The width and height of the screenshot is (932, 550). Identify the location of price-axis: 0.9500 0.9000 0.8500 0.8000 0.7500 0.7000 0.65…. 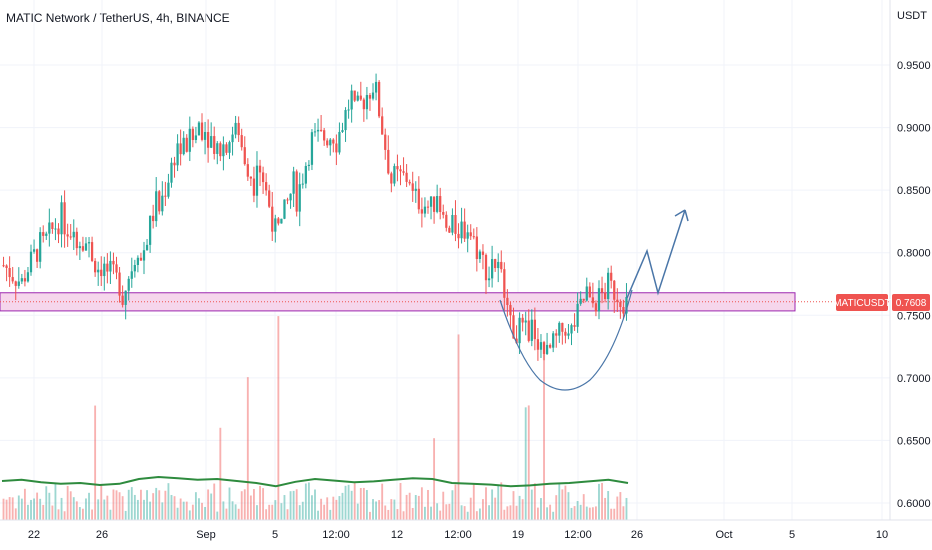
(910, 260).